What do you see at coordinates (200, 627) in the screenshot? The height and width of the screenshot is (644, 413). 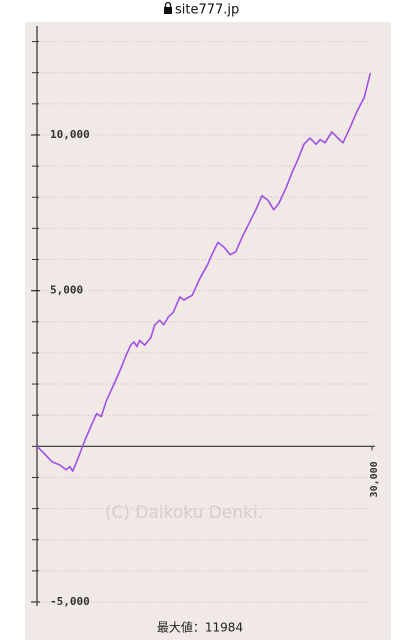 I see `footer: 最大値：11984` at bounding box center [200, 627].